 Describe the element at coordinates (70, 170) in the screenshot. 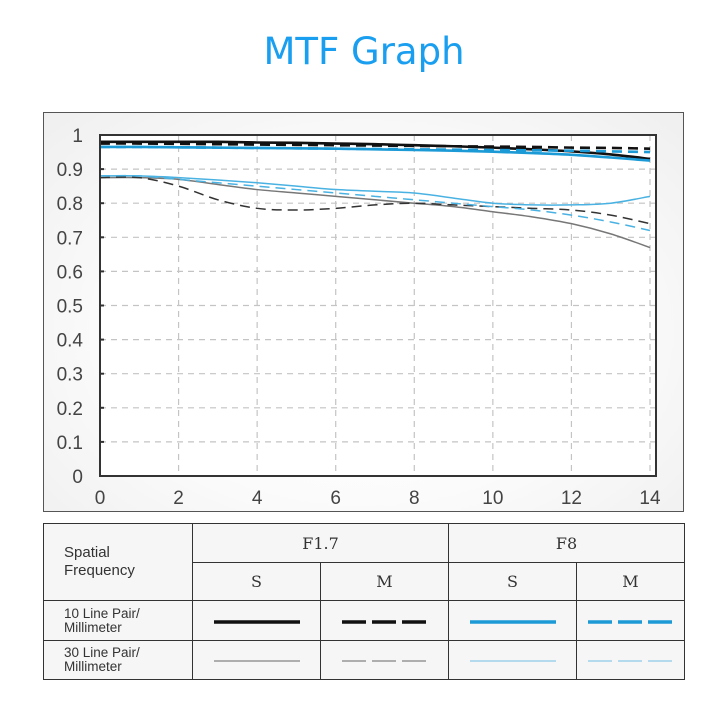

I see `y-tick-label: 0.9` at that location.